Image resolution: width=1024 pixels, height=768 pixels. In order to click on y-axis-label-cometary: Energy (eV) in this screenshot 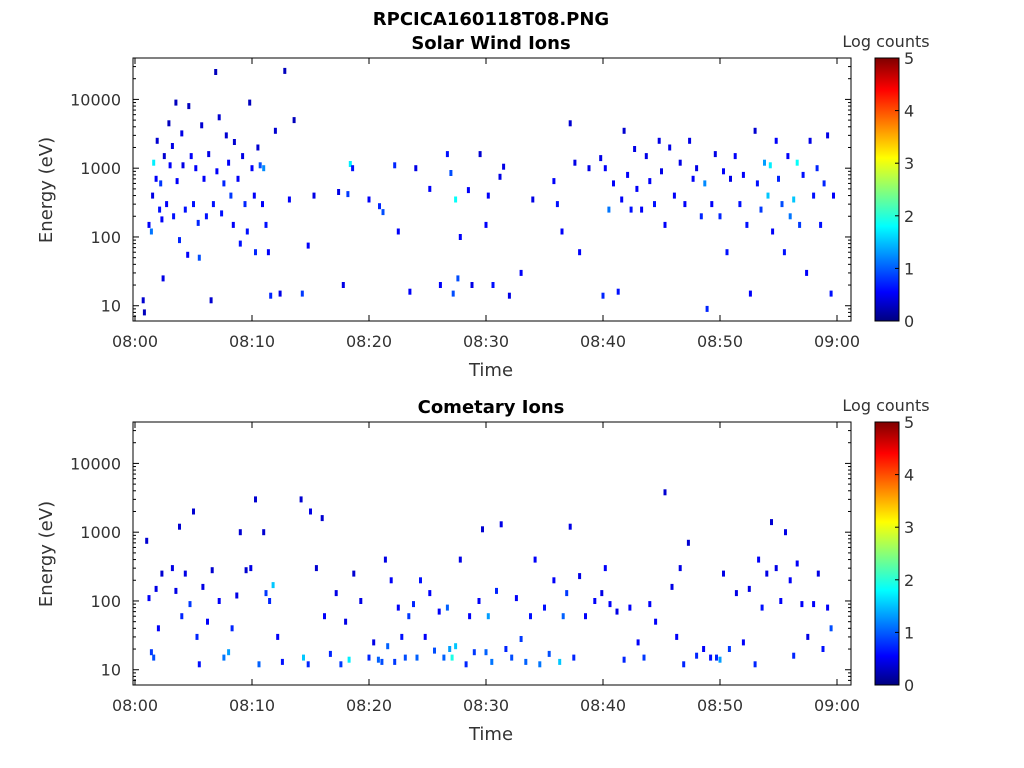, I will do `click(46, 554)`.